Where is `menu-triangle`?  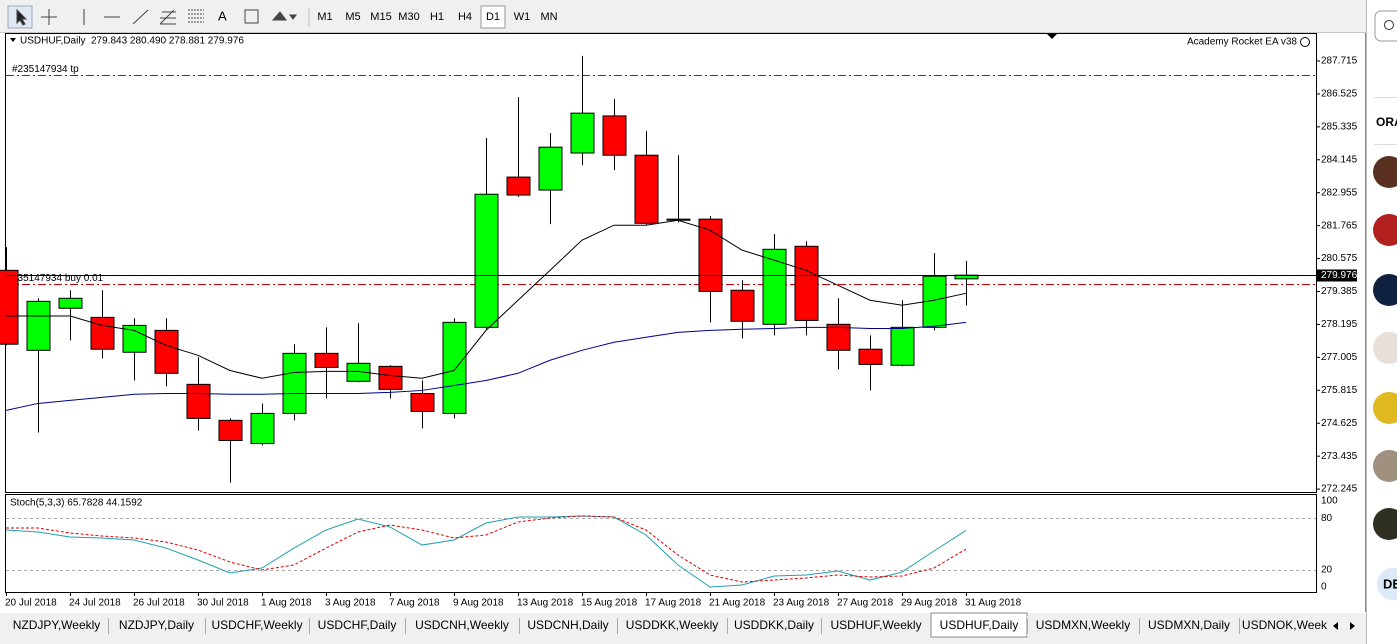 menu-triangle is located at coordinates (13, 40).